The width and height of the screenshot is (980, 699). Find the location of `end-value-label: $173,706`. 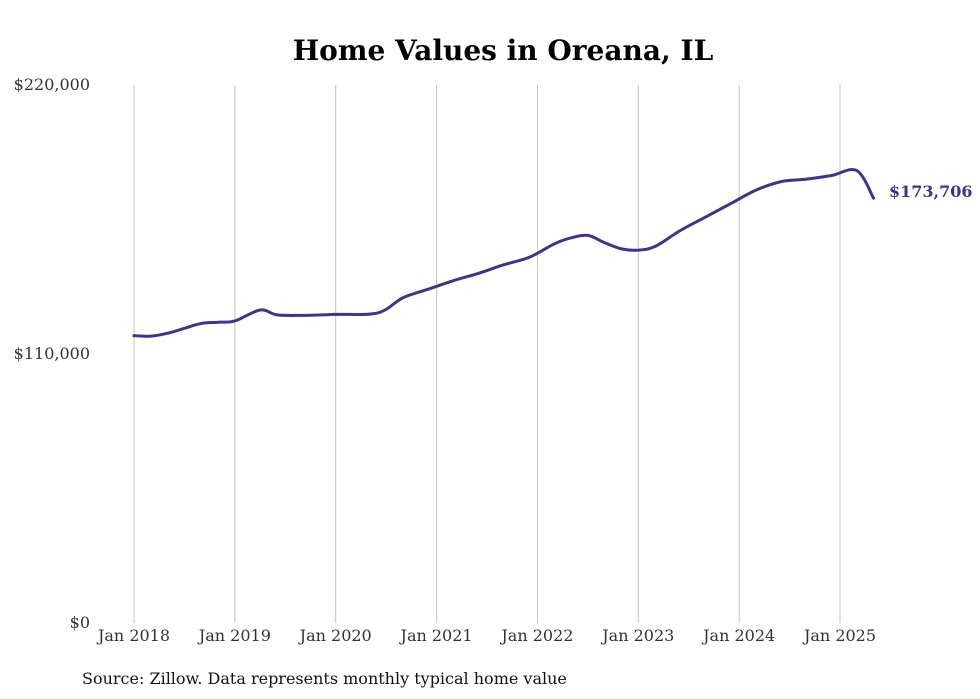

end-value-label: $173,706 is located at coordinates (931, 191).